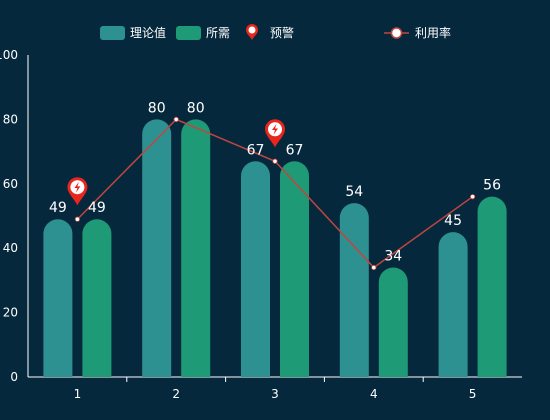 The height and width of the screenshot is (420, 550). Describe the element at coordinates (148, 32) in the screenshot. I see `legend-label: 理论值` at that location.